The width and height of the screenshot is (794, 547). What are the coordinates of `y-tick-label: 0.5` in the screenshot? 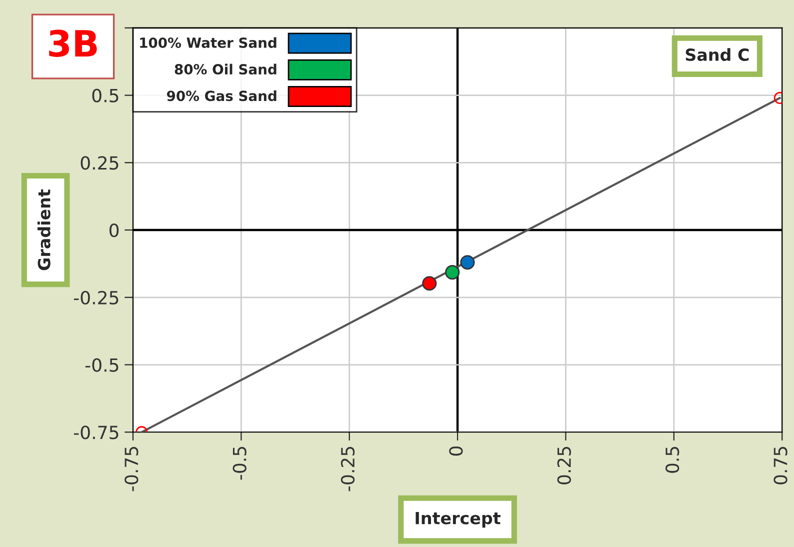 It's located at (105, 95).